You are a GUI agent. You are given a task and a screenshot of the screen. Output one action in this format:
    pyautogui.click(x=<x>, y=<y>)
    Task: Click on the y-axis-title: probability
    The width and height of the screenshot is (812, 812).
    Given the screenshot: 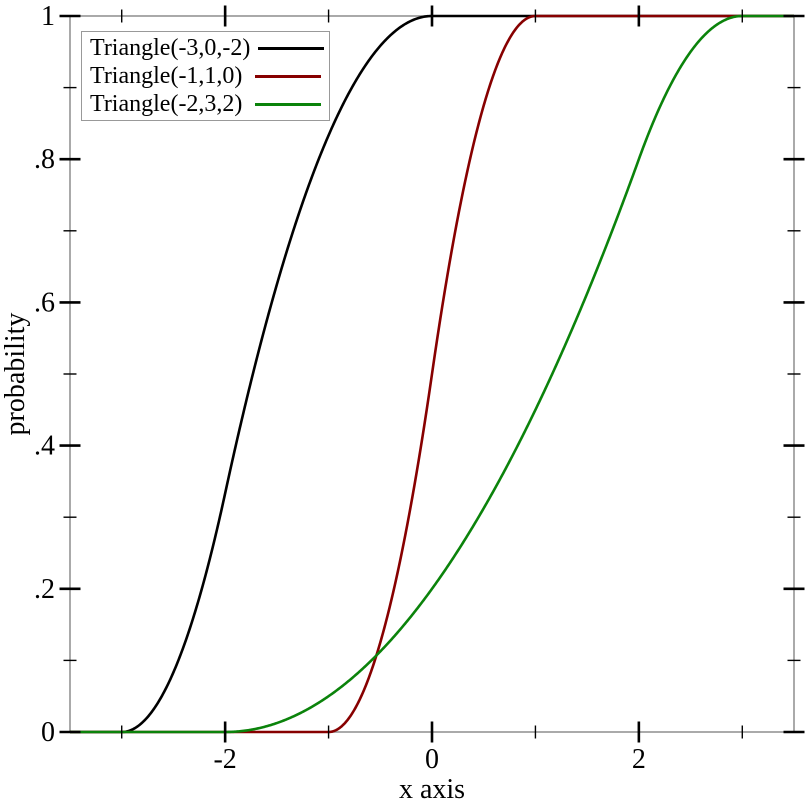 What is the action you would take?
    pyautogui.click(x=15, y=374)
    